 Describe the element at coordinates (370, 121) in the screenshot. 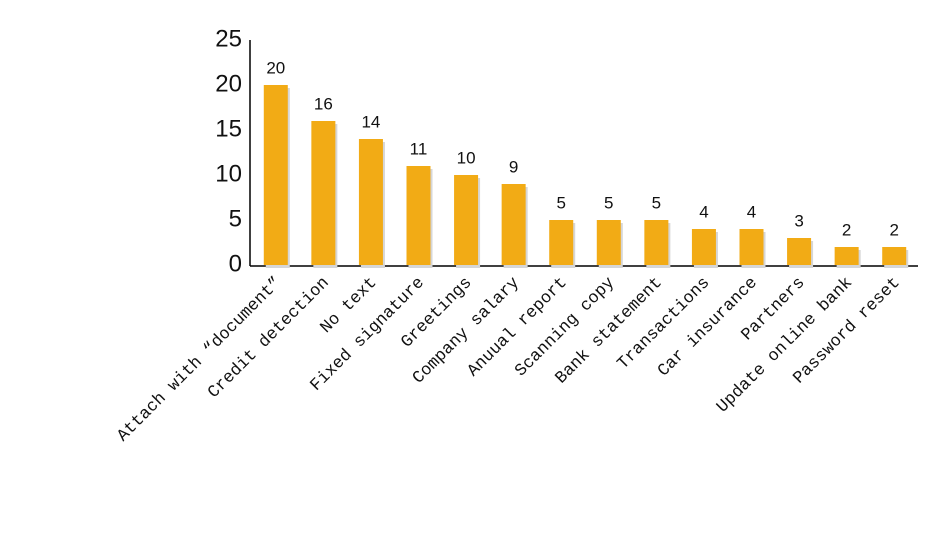

I see `value-label: 14` at that location.